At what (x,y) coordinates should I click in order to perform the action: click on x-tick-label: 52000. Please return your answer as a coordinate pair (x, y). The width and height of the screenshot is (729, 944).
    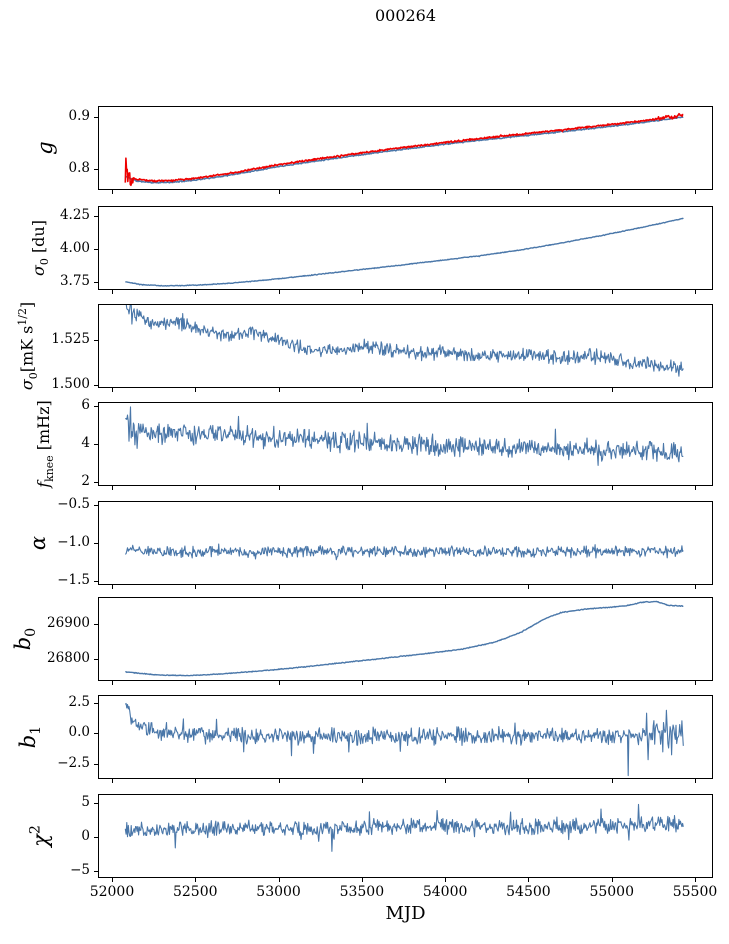
    Looking at the image, I should click on (112, 892).